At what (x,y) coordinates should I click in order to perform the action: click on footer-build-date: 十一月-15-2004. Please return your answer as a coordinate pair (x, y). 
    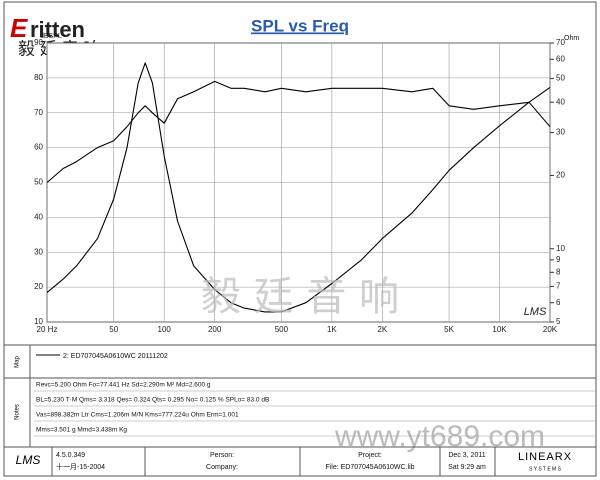
    Looking at the image, I should click on (80, 466).